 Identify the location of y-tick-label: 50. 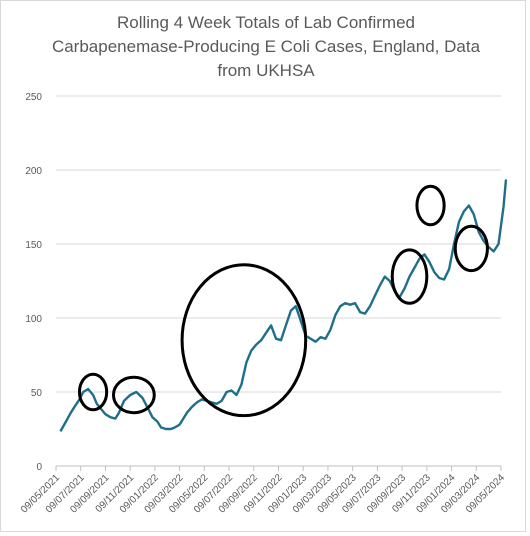
(37, 393).